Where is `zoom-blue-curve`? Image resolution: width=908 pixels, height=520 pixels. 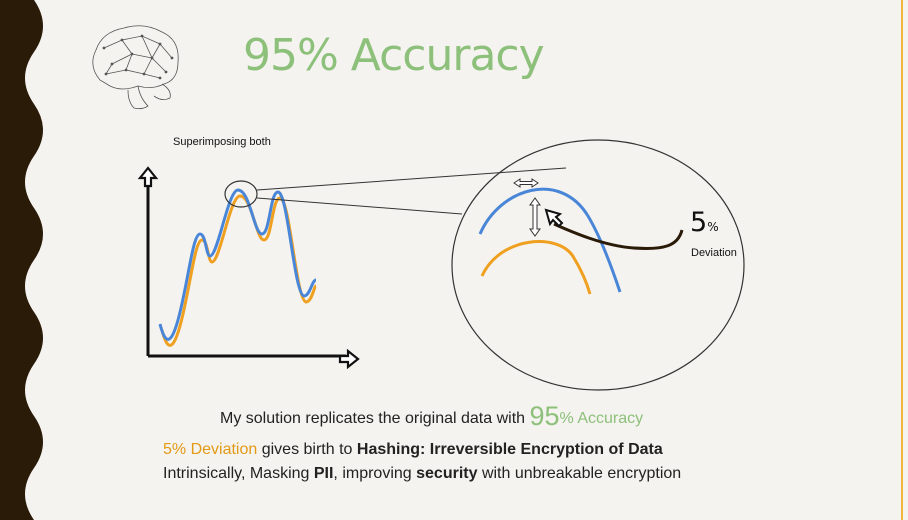
zoom-blue-curve is located at coordinates (550, 240).